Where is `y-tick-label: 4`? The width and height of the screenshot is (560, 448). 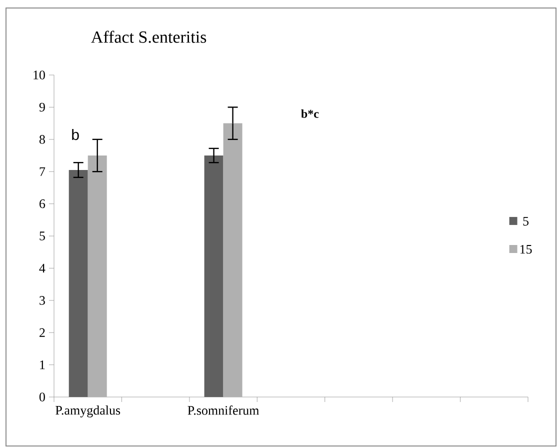
y-tick-label: 4 is located at coordinates (42, 268).